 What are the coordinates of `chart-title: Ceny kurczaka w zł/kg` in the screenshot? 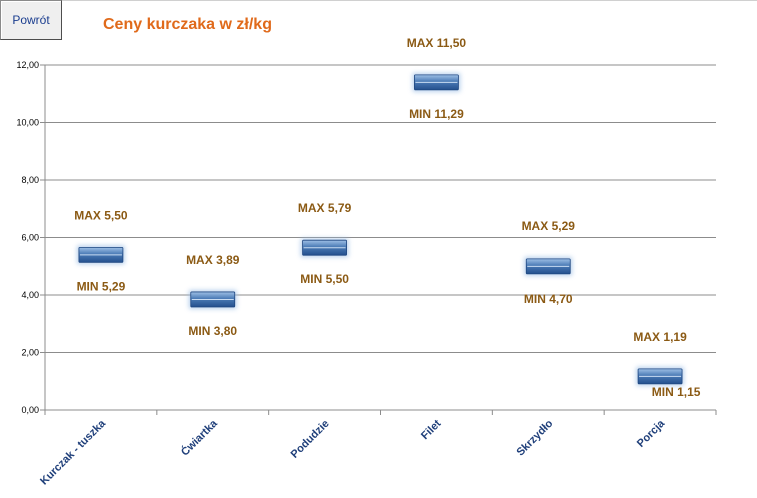 It's located at (187, 24).